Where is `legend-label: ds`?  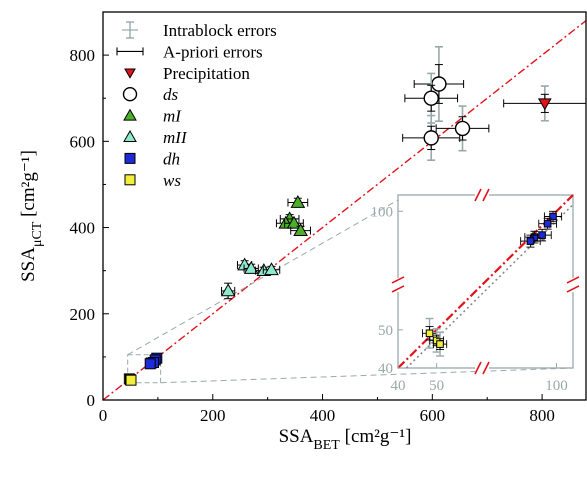 legend-label: ds is located at coordinates (171, 94).